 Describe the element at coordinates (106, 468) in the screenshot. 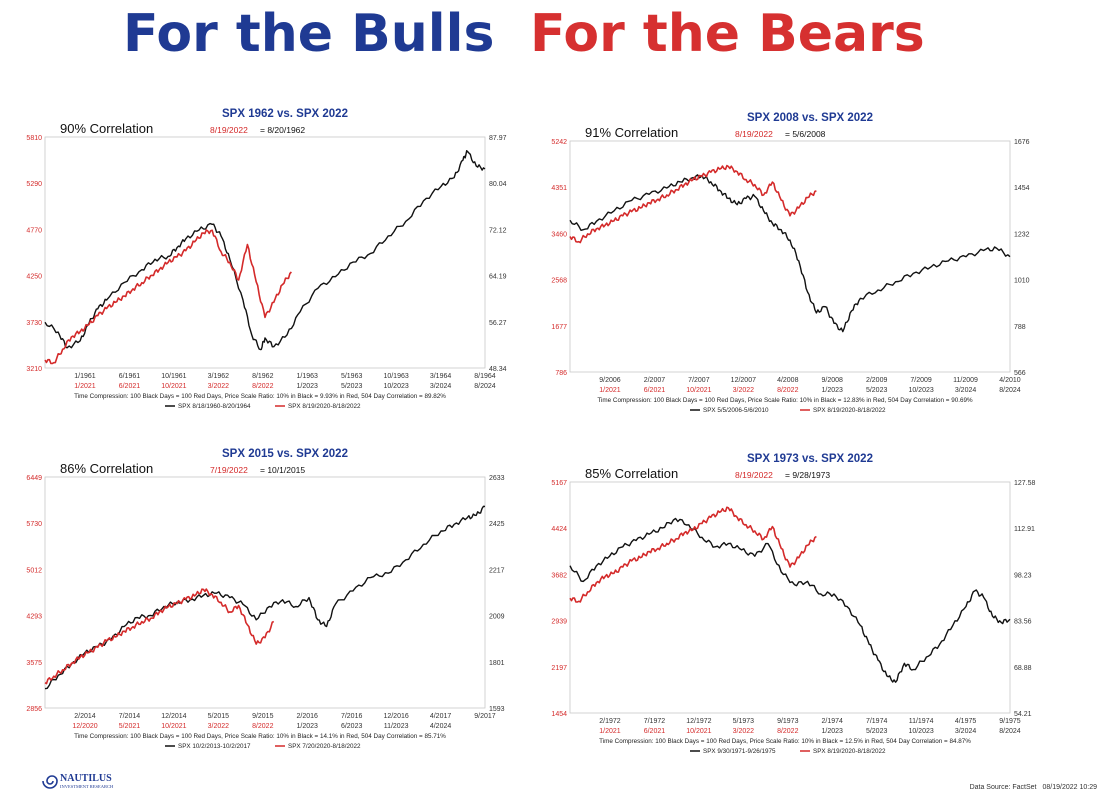

I see `correlation-label: 86% Correlation` at that location.